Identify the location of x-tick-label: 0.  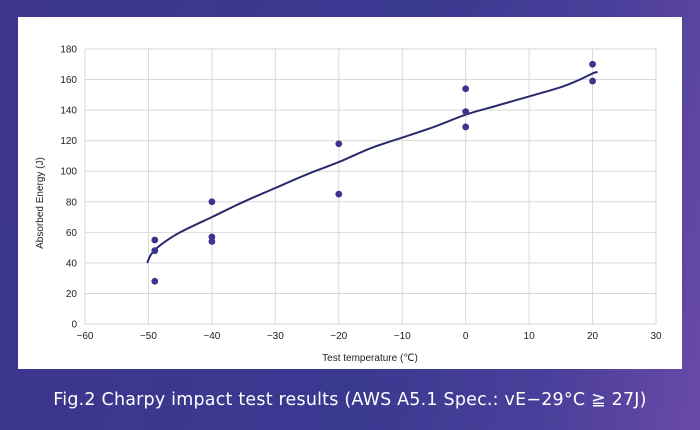
(466, 336).